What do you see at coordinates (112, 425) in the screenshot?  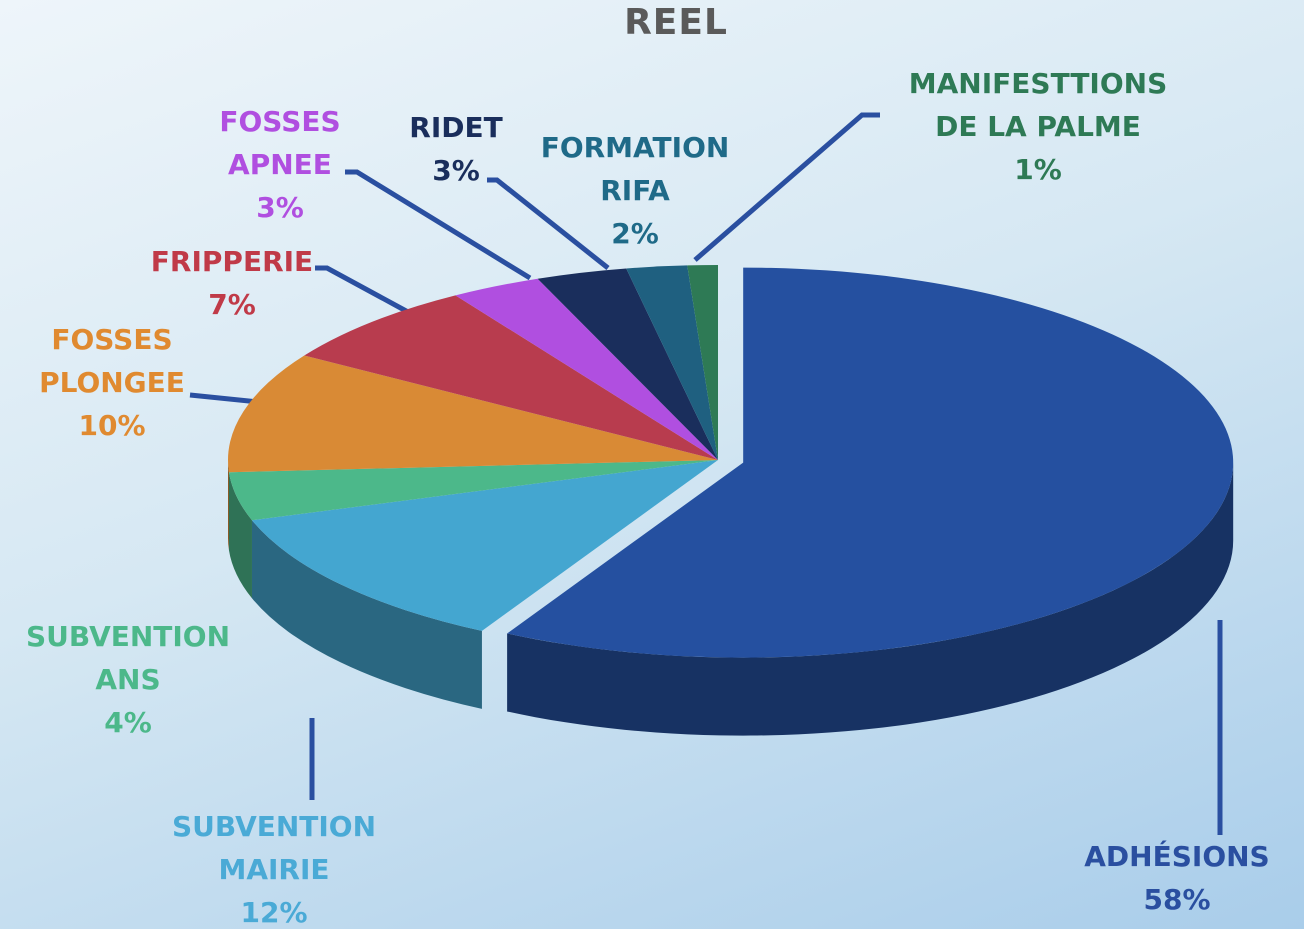 I see `value-label: 10%` at bounding box center [112, 425].